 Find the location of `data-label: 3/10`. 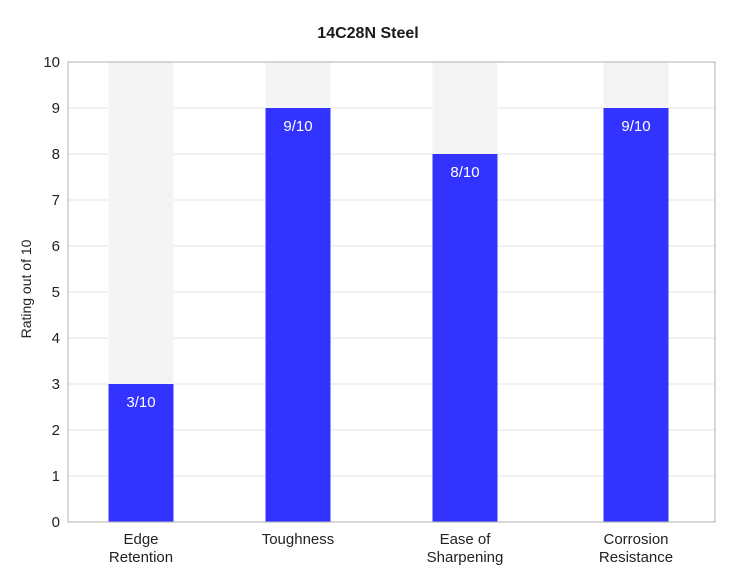

data-label: 3/10 is located at coordinates (140, 402).